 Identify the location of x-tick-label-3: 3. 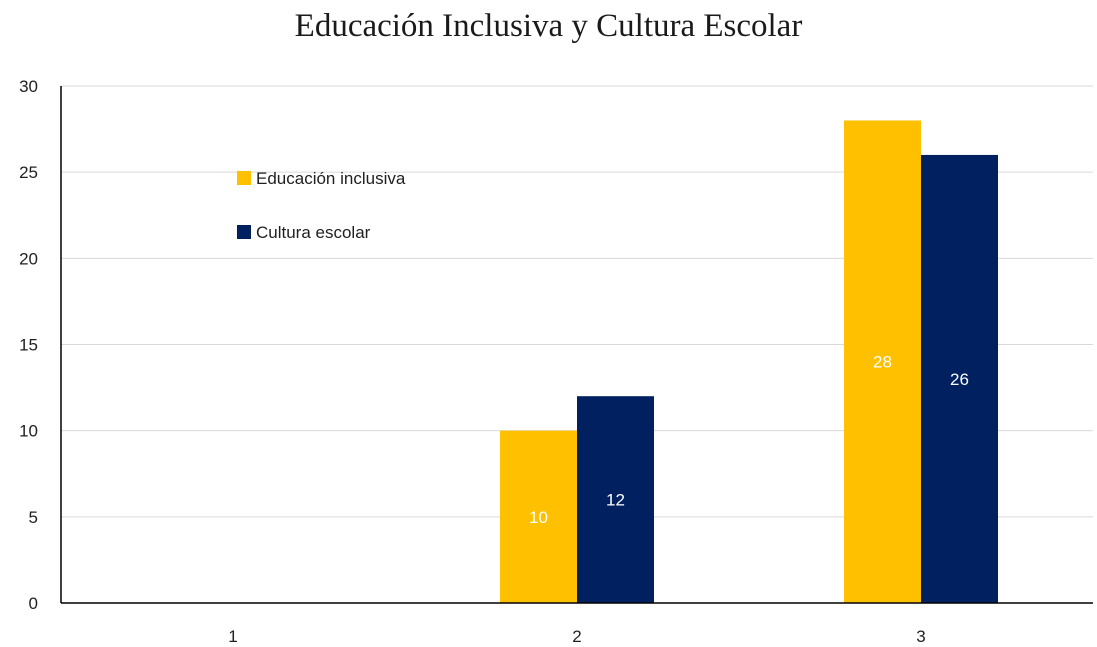
(920, 636).